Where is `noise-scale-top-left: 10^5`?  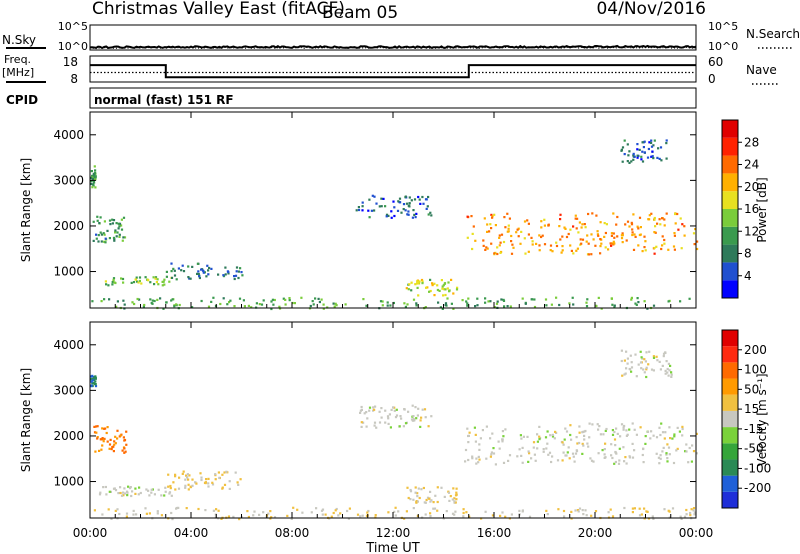 noise-scale-top-left: 10^5 is located at coordinates (73, 26).